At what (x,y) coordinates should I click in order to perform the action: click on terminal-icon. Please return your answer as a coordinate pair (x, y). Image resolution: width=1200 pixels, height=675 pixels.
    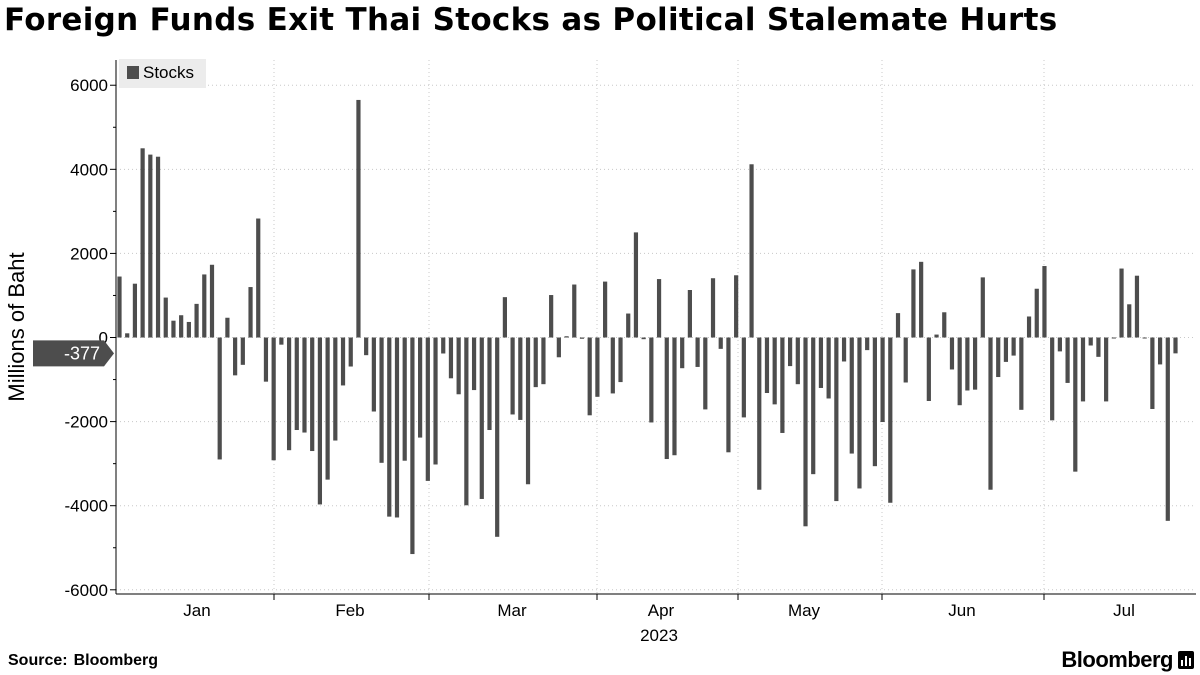
    Looking at the image, I should click on (1186, 660).